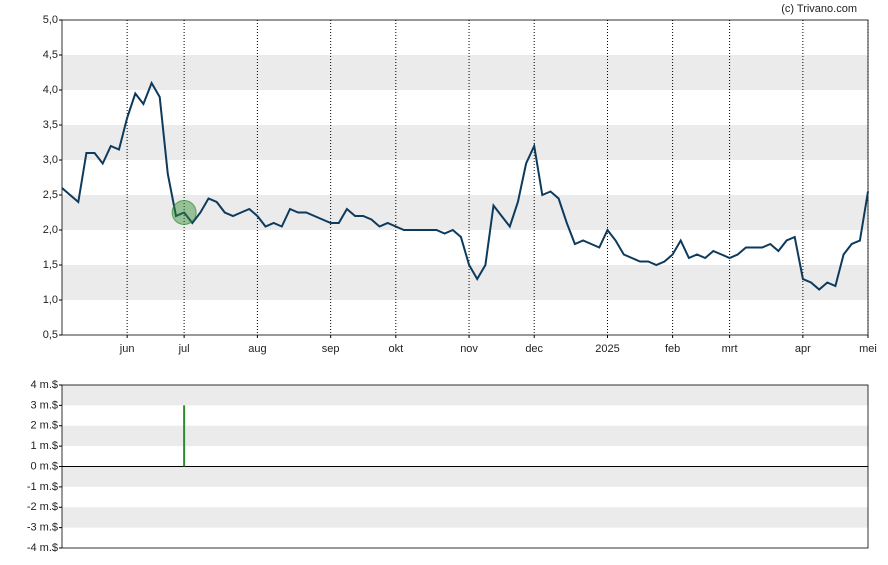 The image size is (888, 565). I want to click on bar, so click(184, 436).